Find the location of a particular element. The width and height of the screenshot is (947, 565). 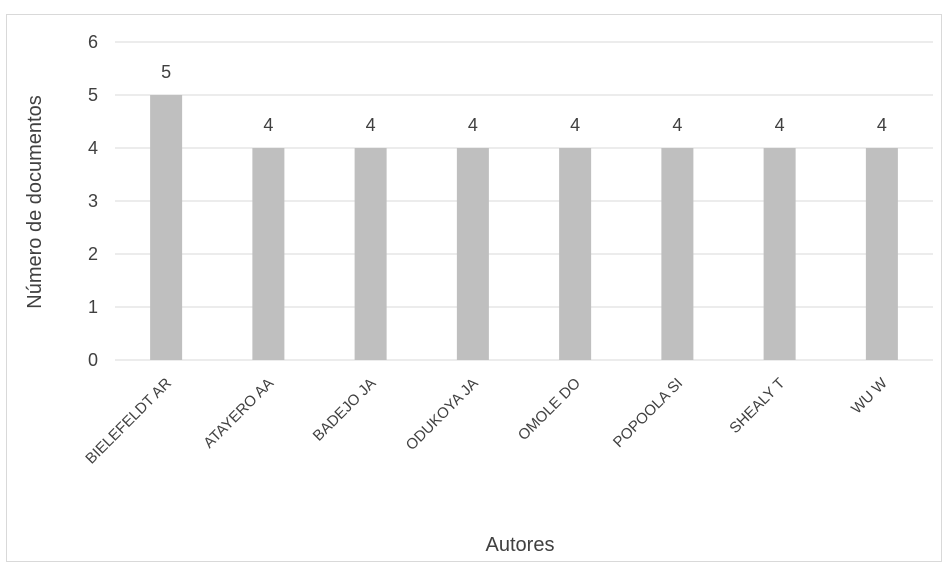

y-tick-label: 0 is located at coordinates (93, 360).